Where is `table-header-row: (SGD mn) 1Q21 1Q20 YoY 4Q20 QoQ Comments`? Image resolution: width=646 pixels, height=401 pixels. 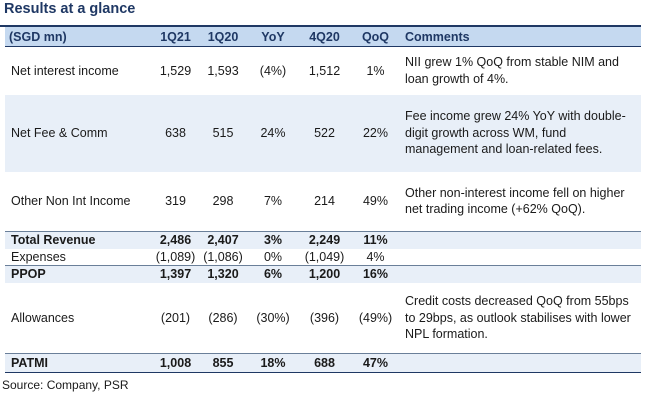 table-header-row: (SGD mn) 1Q21 1Q20 YoY 4Q20 QoQ Comments is located at coordinates (323, 37).